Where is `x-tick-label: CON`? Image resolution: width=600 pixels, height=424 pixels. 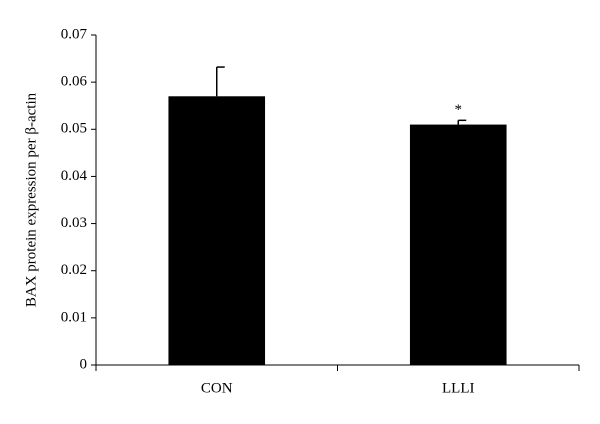 x-tick-label: CON is located at coordinates (217, 388).